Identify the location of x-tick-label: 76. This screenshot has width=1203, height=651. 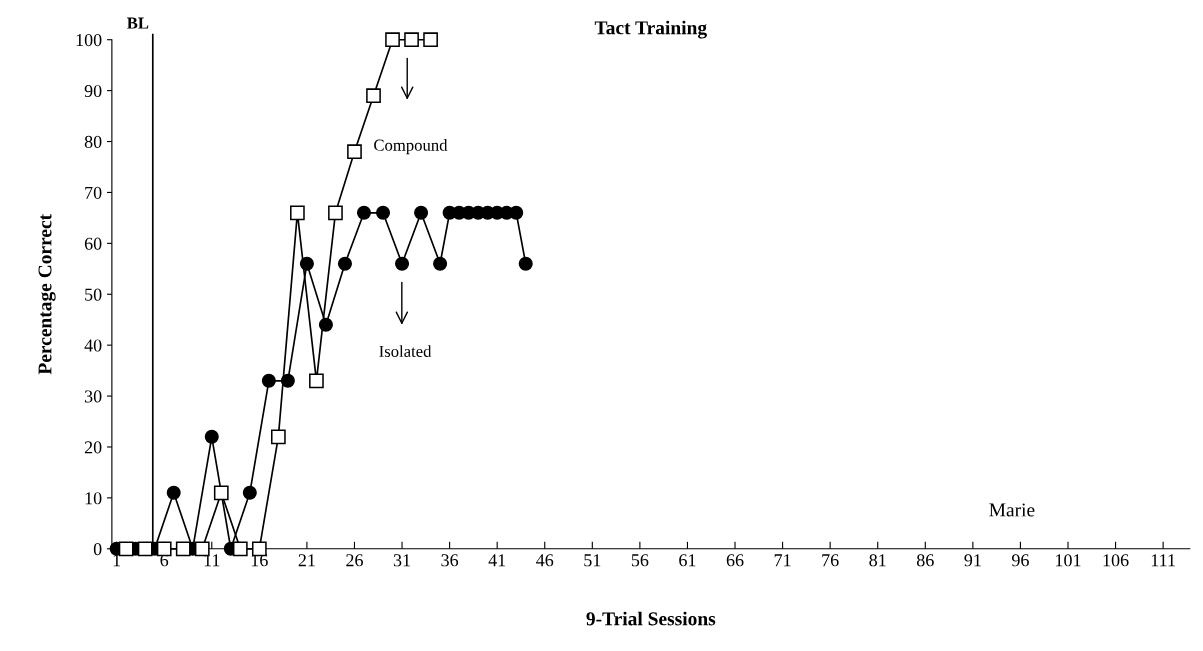
(830, 560).